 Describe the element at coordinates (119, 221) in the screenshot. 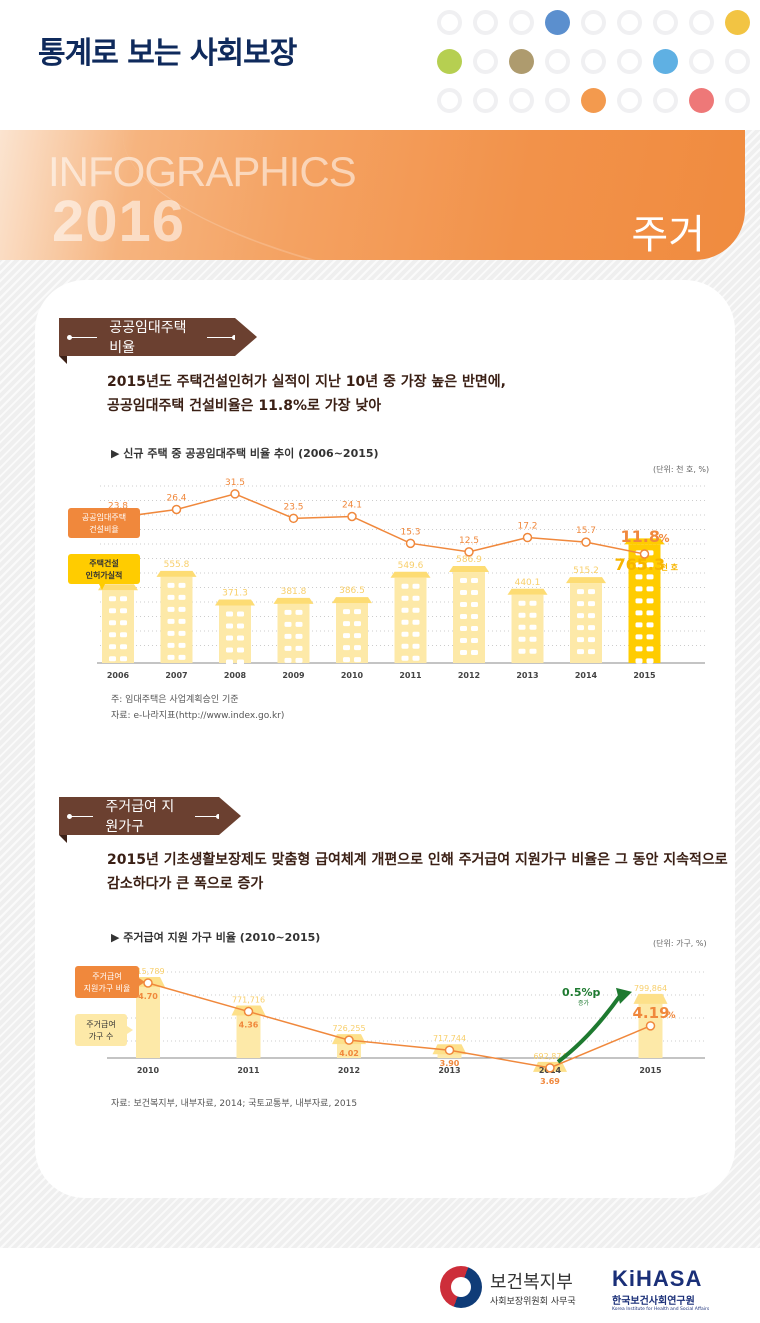

I see `banner-year: 2016` at that location.